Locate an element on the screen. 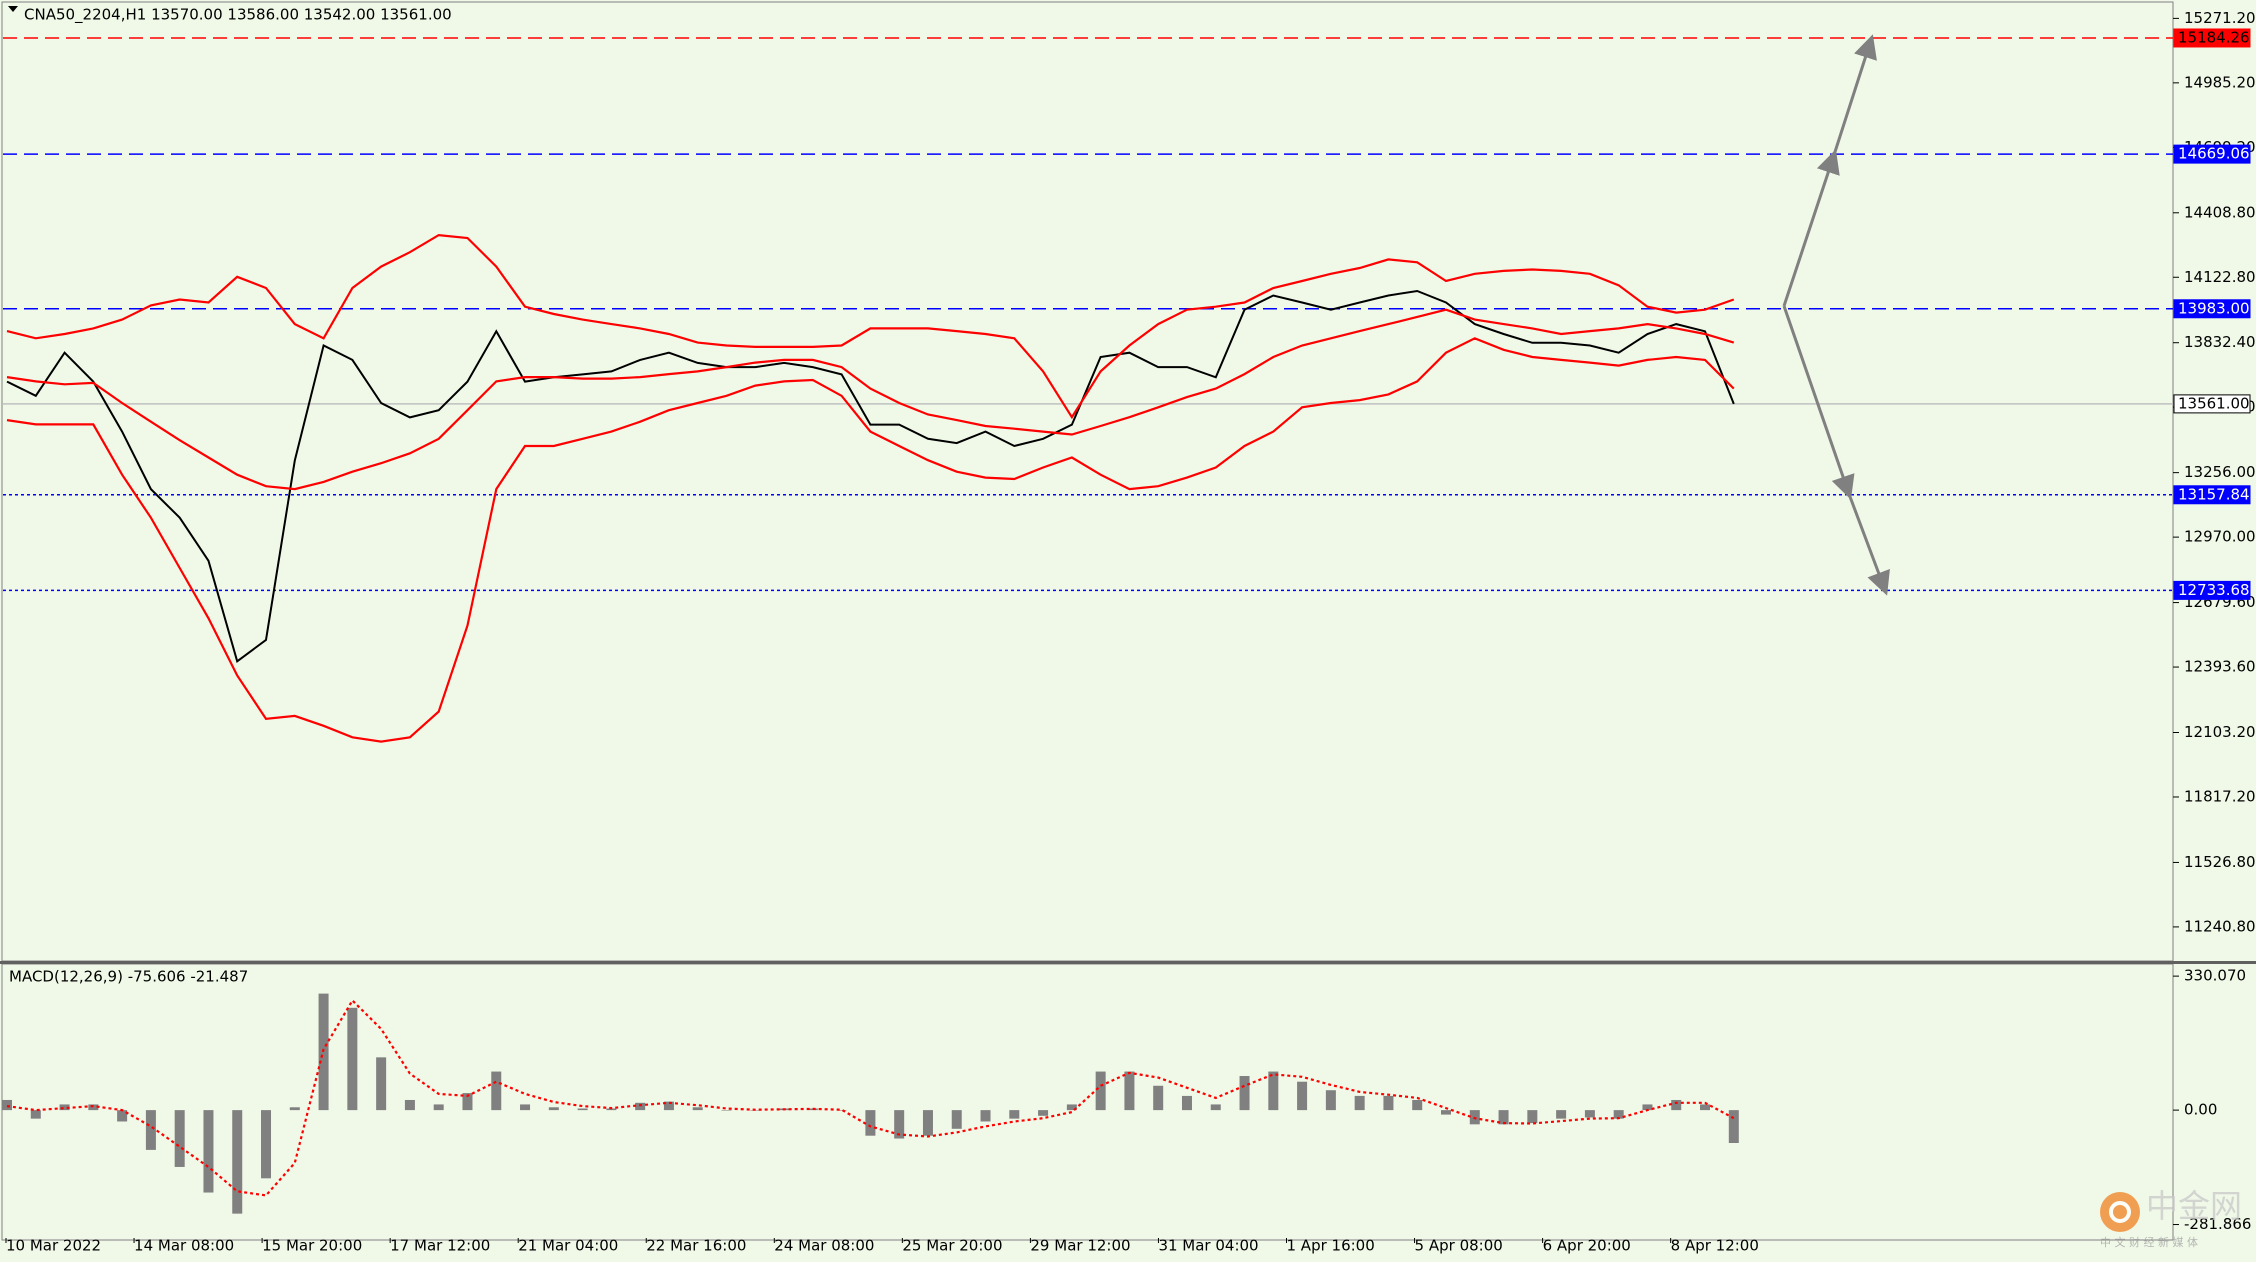 The height and width of the screenshot is (1262, 2256). level-label: 15184.26 is located at coordinates (2214, 37).